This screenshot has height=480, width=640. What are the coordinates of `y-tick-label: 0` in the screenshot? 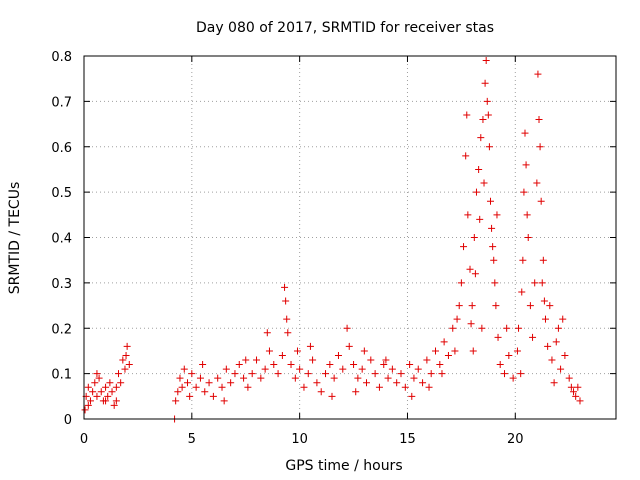 It's located at (68, 420).